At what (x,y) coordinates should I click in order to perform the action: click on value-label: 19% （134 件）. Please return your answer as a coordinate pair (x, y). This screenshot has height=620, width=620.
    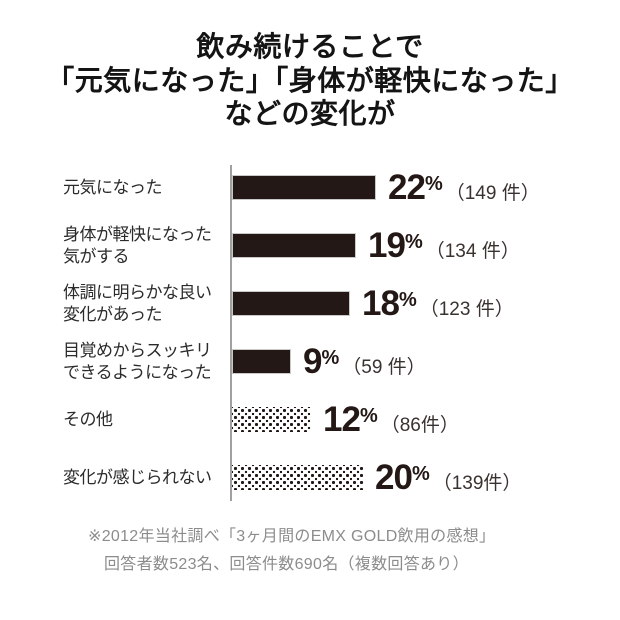
    Looking at the image, I should click on (444, 246).